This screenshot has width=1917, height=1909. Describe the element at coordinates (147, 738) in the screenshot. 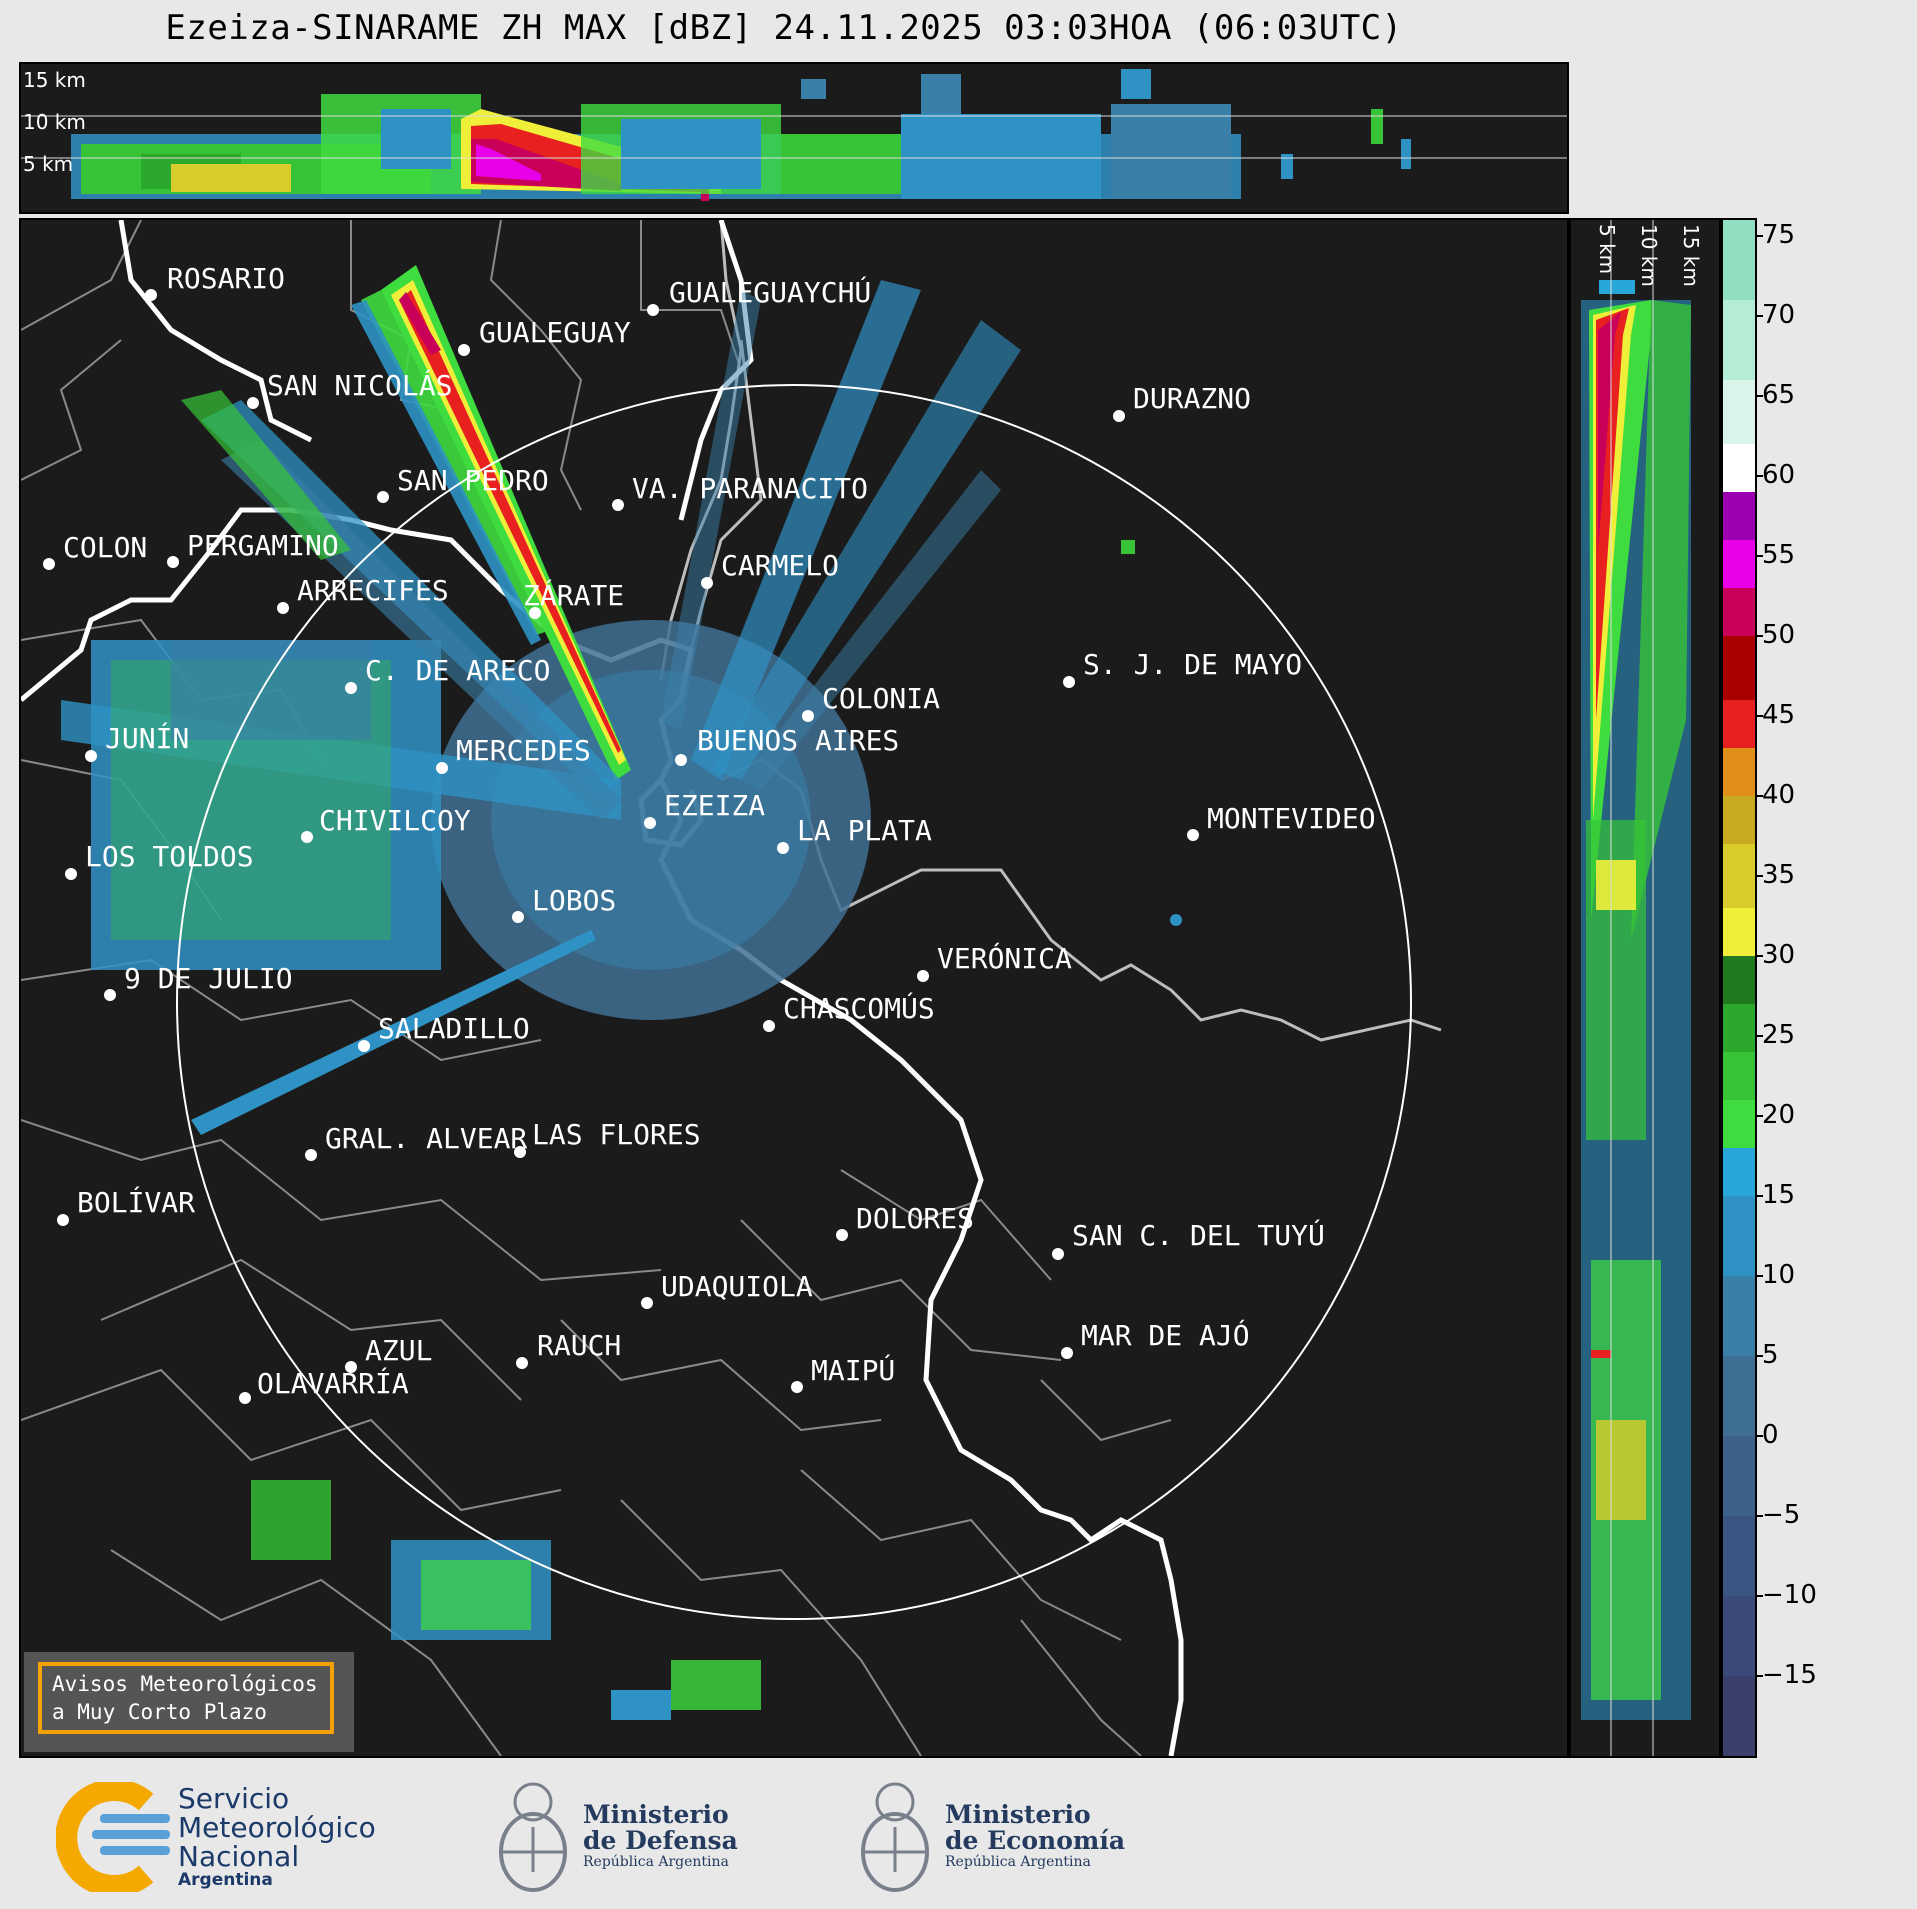

I see `city-label: JUNÍN` at that location.